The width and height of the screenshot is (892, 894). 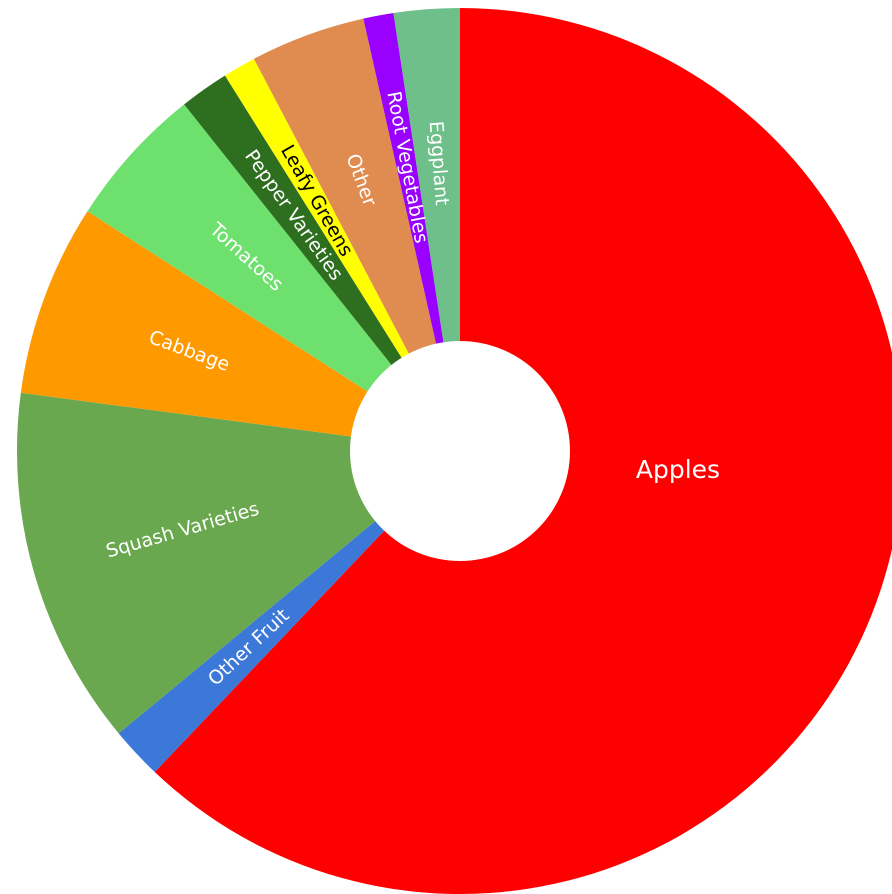 I want to click on donut-hole, so click(x=460, y=451).